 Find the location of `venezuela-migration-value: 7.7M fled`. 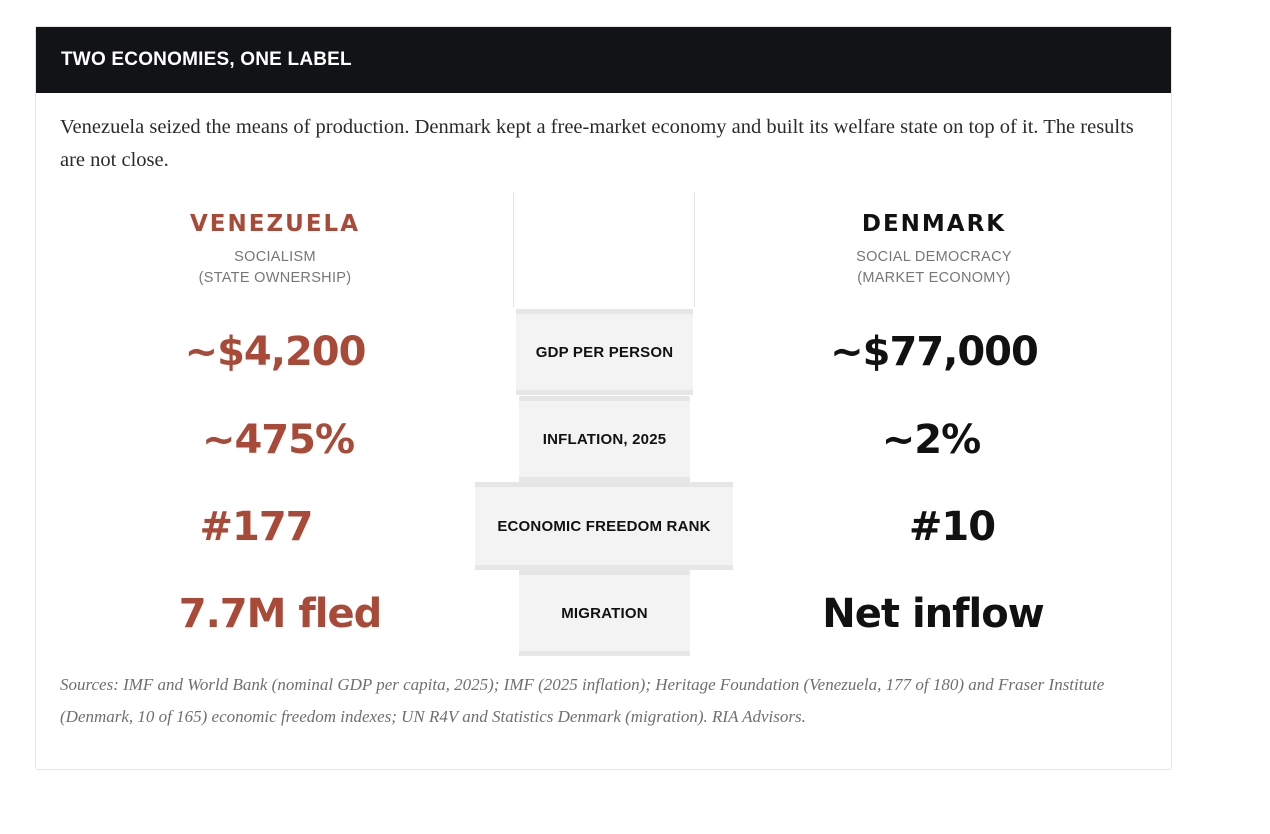

venezuela-migration-value: 7.7M fled is located at coordinates (280, 614).